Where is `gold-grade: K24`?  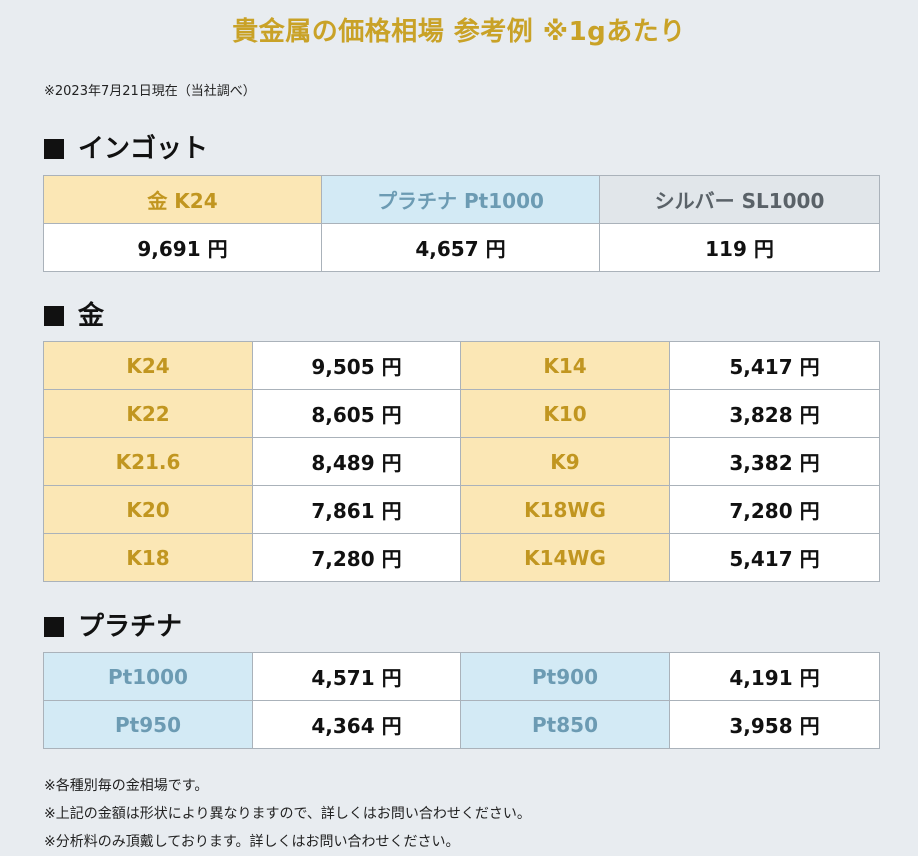
gold-grade: K24 is located at coordinates (148, 365).